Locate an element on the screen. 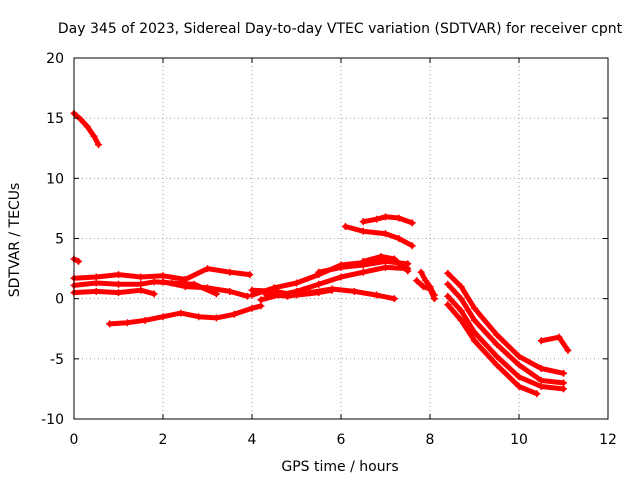 Image resolution: width=640 pixels, height=480 pixels. y-tick-label: 0 is located at coordinates (59, 300).